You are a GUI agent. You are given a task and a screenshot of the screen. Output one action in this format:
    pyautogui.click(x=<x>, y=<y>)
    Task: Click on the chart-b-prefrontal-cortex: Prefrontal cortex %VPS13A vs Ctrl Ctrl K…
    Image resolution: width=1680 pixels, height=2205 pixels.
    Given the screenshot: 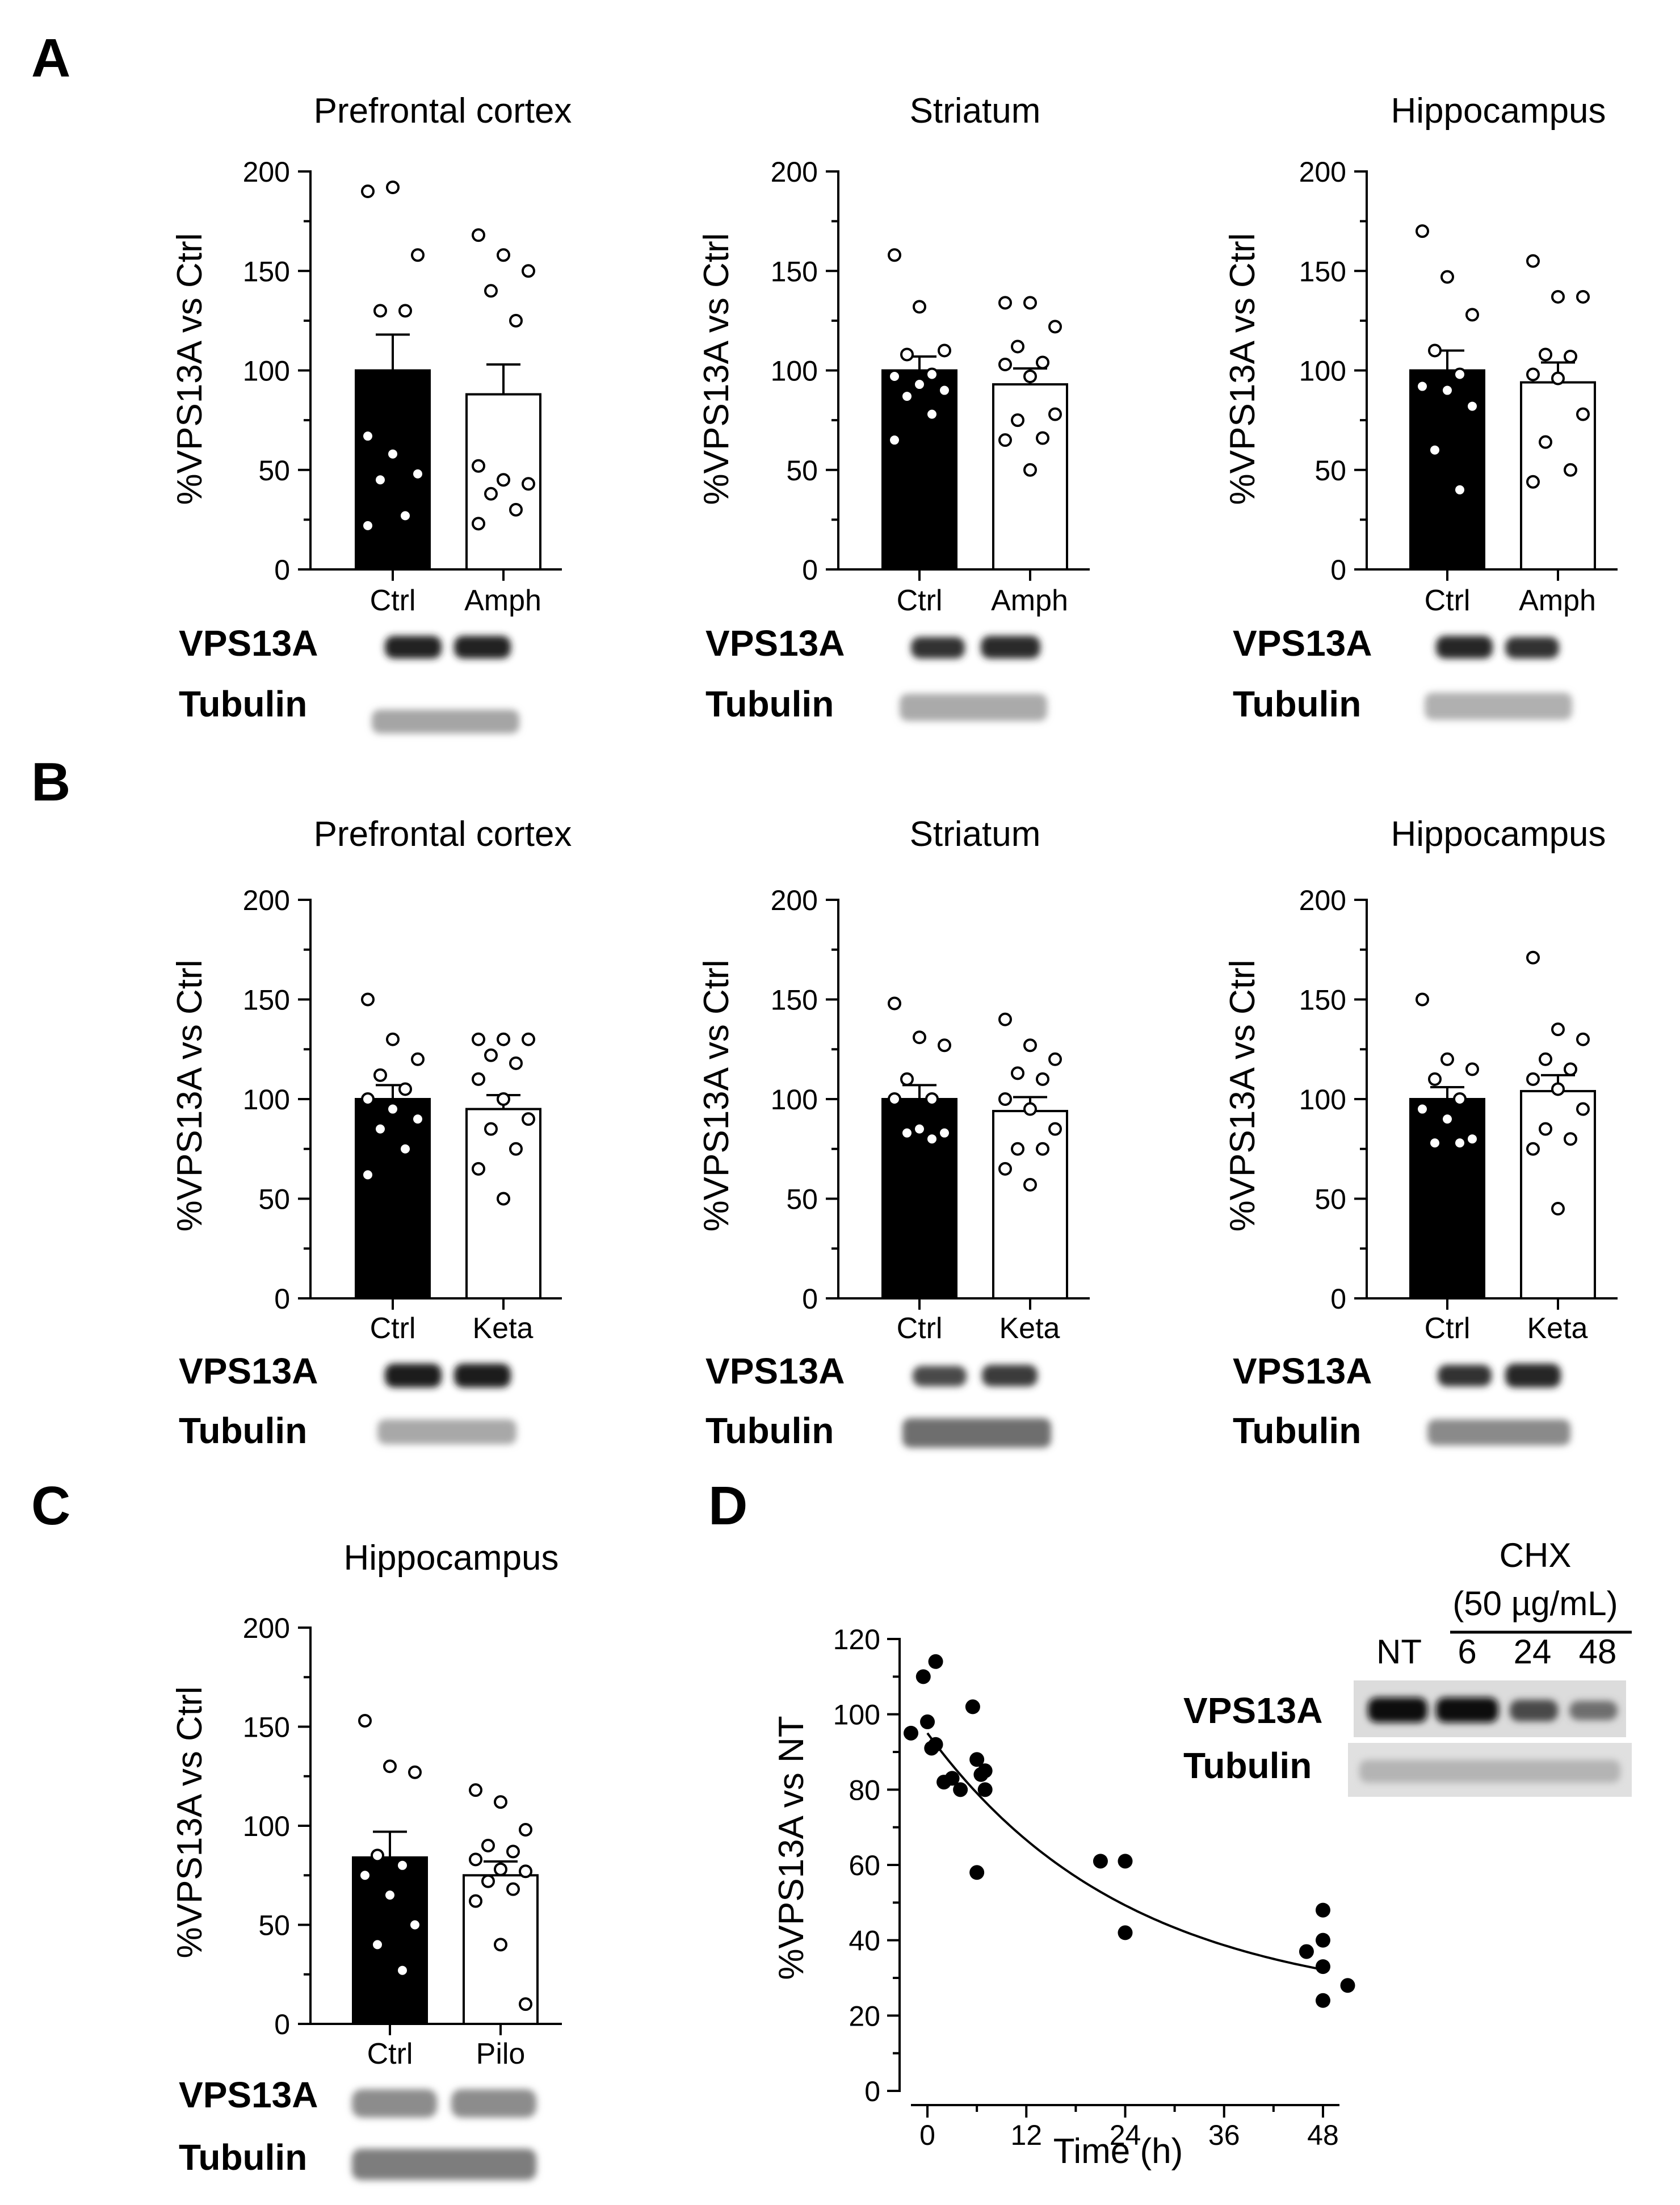 What is the action you would take?
    pyautogui.click(x=371, y=1080)
    